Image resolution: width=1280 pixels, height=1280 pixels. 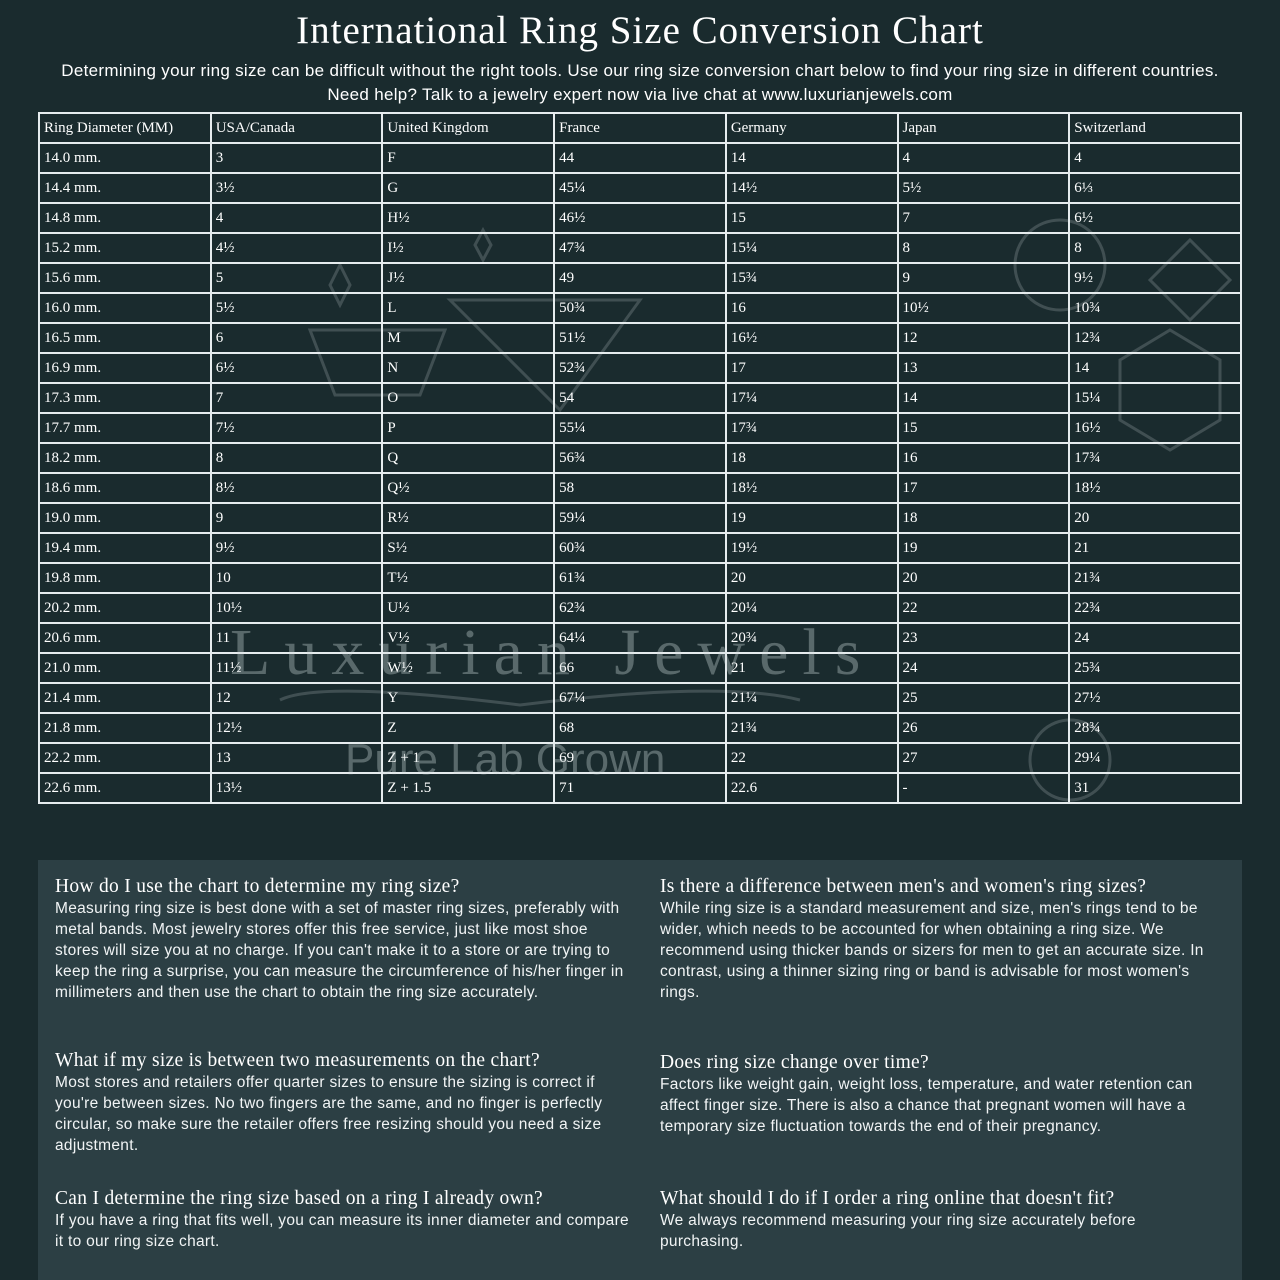 What do you see at coordinates (640, 488) in the screenshot?
I see `table-row: 18.6 mm. 8½ Q½ 58 18½ 17 18½` at bounding box center [640, 488].